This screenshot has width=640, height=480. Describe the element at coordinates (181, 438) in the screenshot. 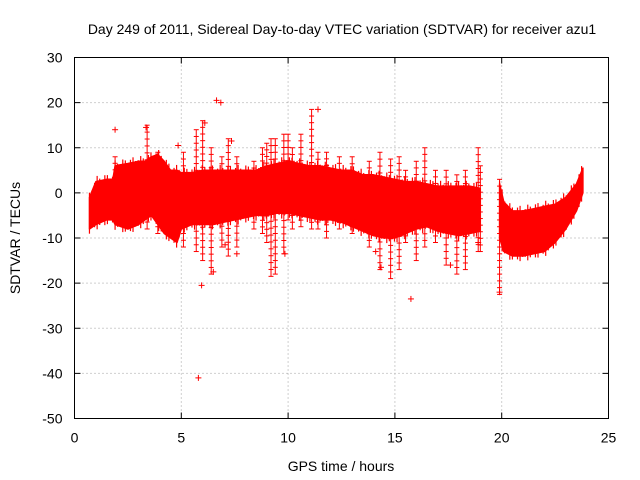

I see `x-tick-label: 5` at that location.